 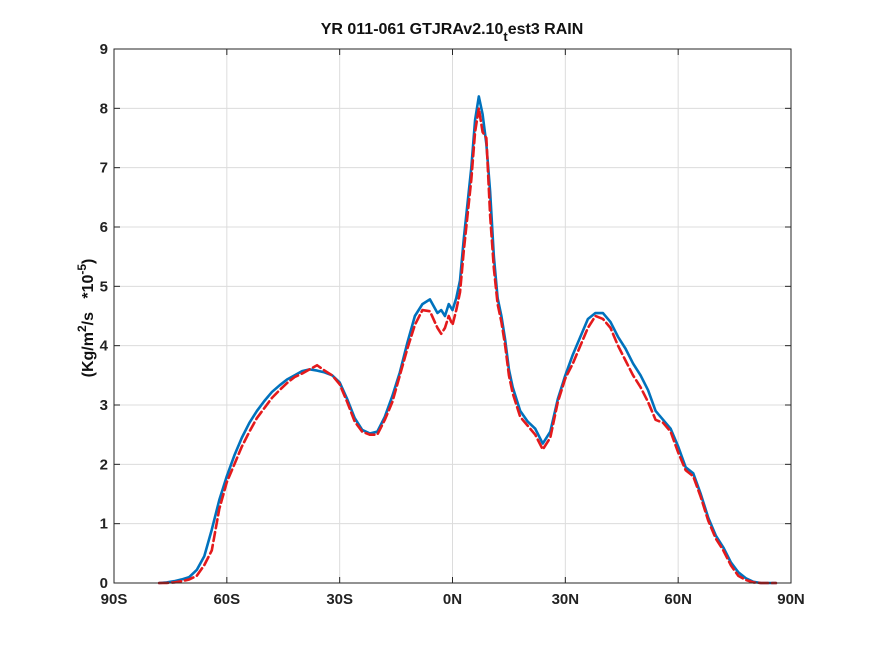 I want to click on x-tick-label: 90S, so click(x=114, y=599).